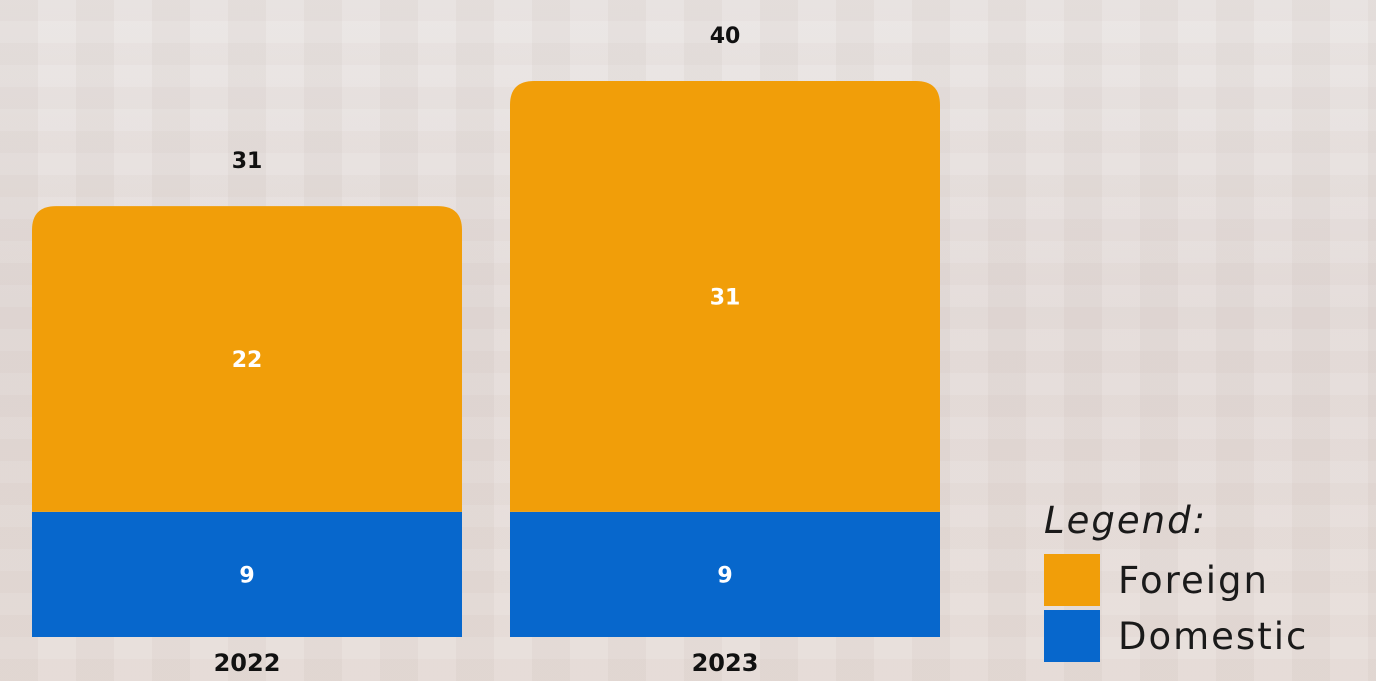 The width and height of the screenshot is (1376, 681). I want to click on segment-value-domestic-2023: 9, so click(724, 575).